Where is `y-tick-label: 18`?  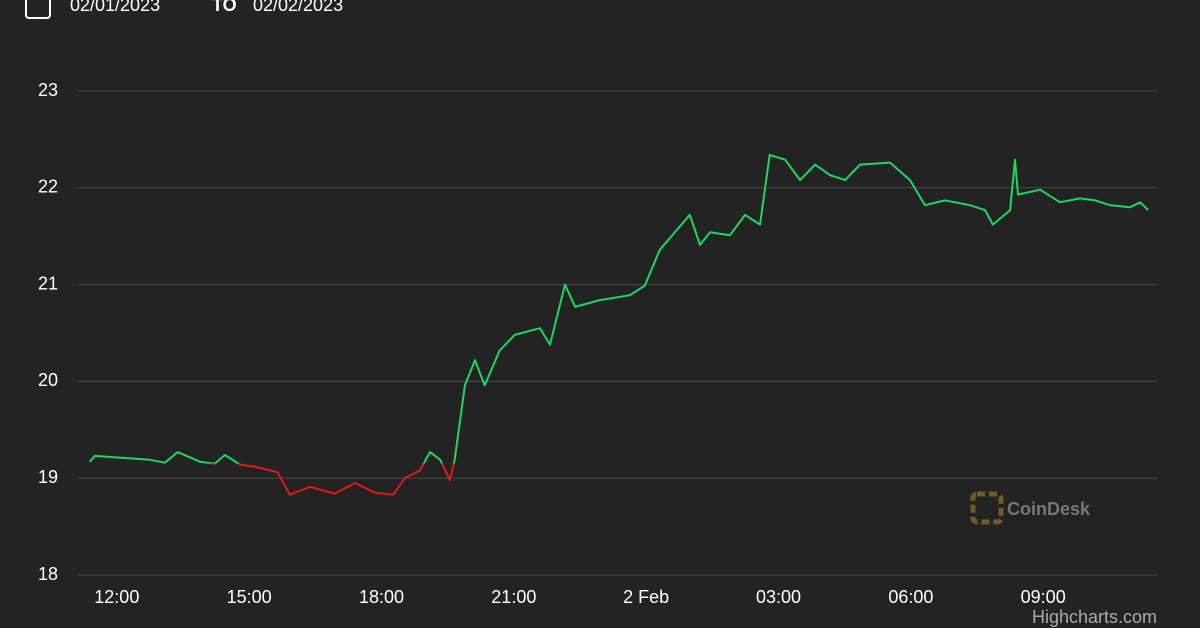
y-tick-label: 18 is located at coordinates (48, 574).